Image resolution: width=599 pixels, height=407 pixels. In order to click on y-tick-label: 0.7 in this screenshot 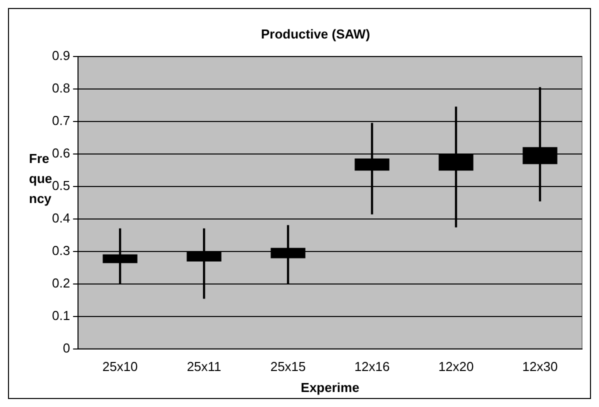, I will do `click(61, 120)`.